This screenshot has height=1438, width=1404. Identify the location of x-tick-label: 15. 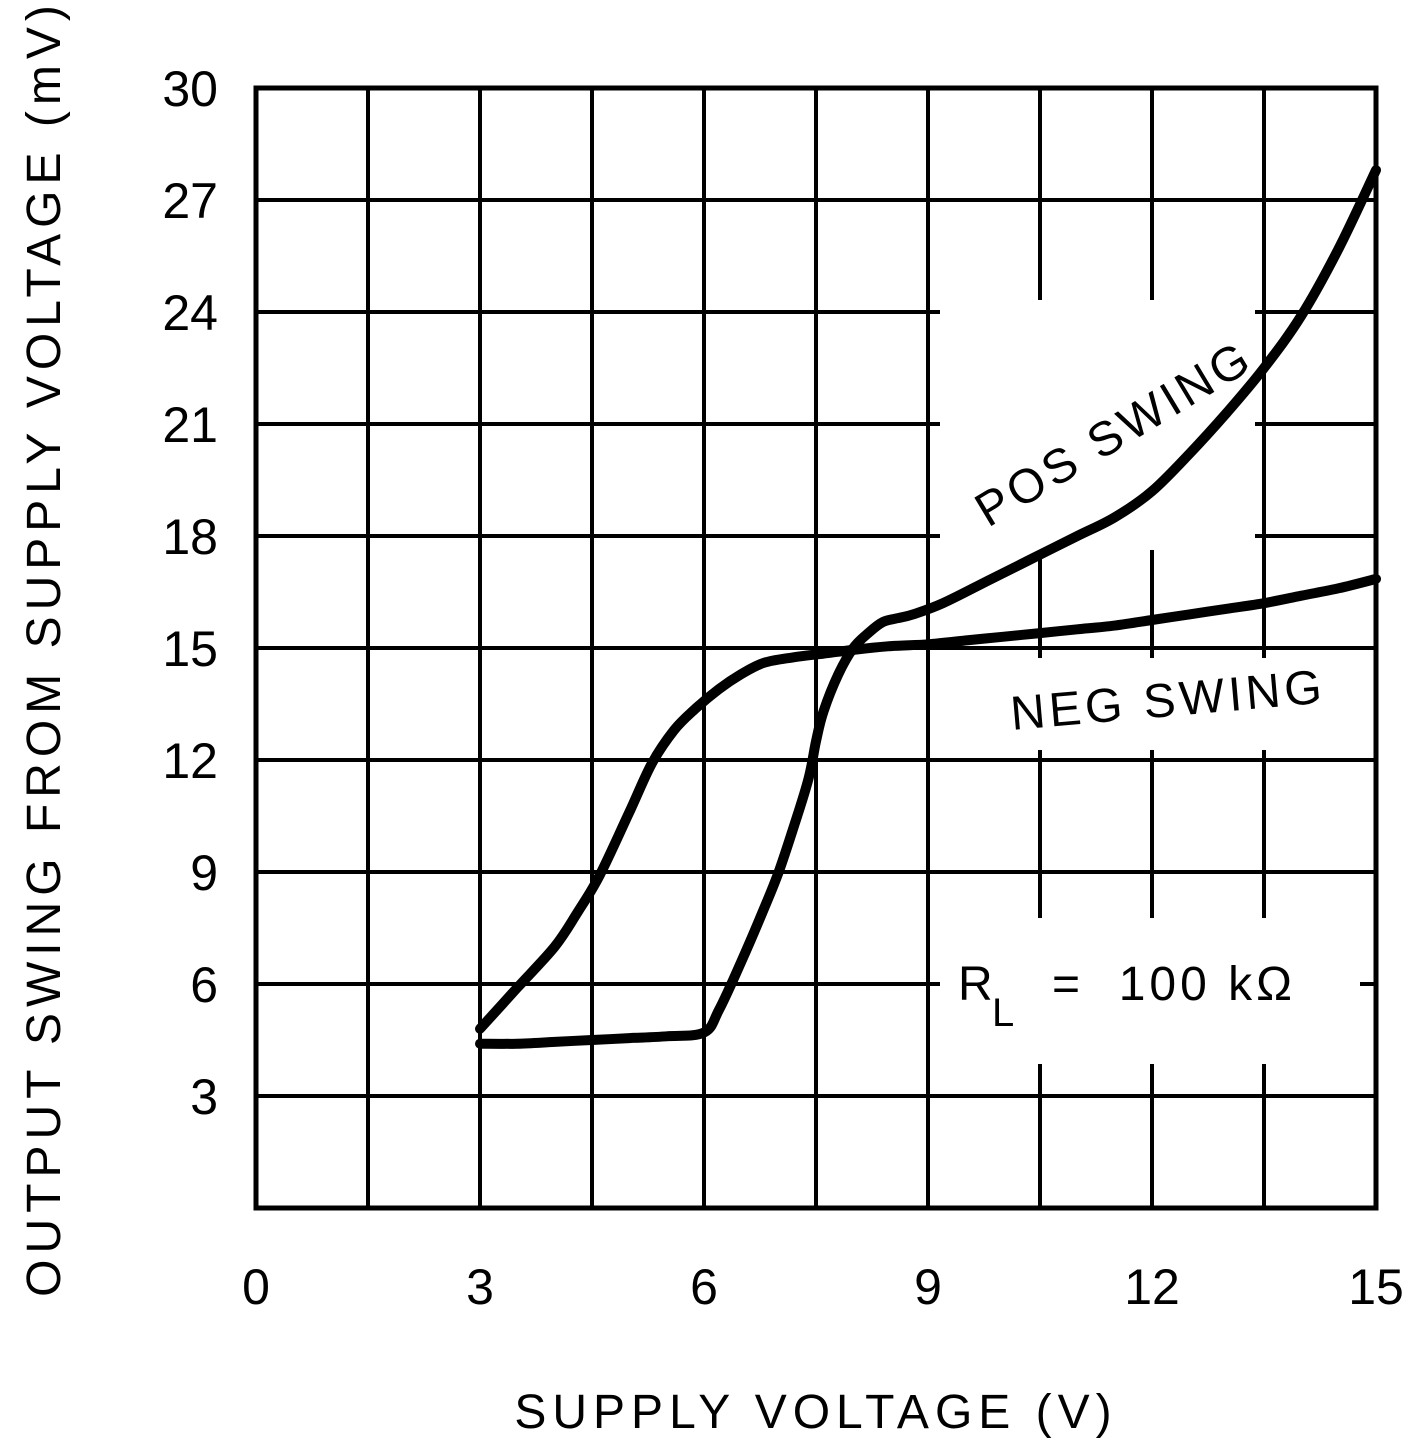
(1376, 1287).